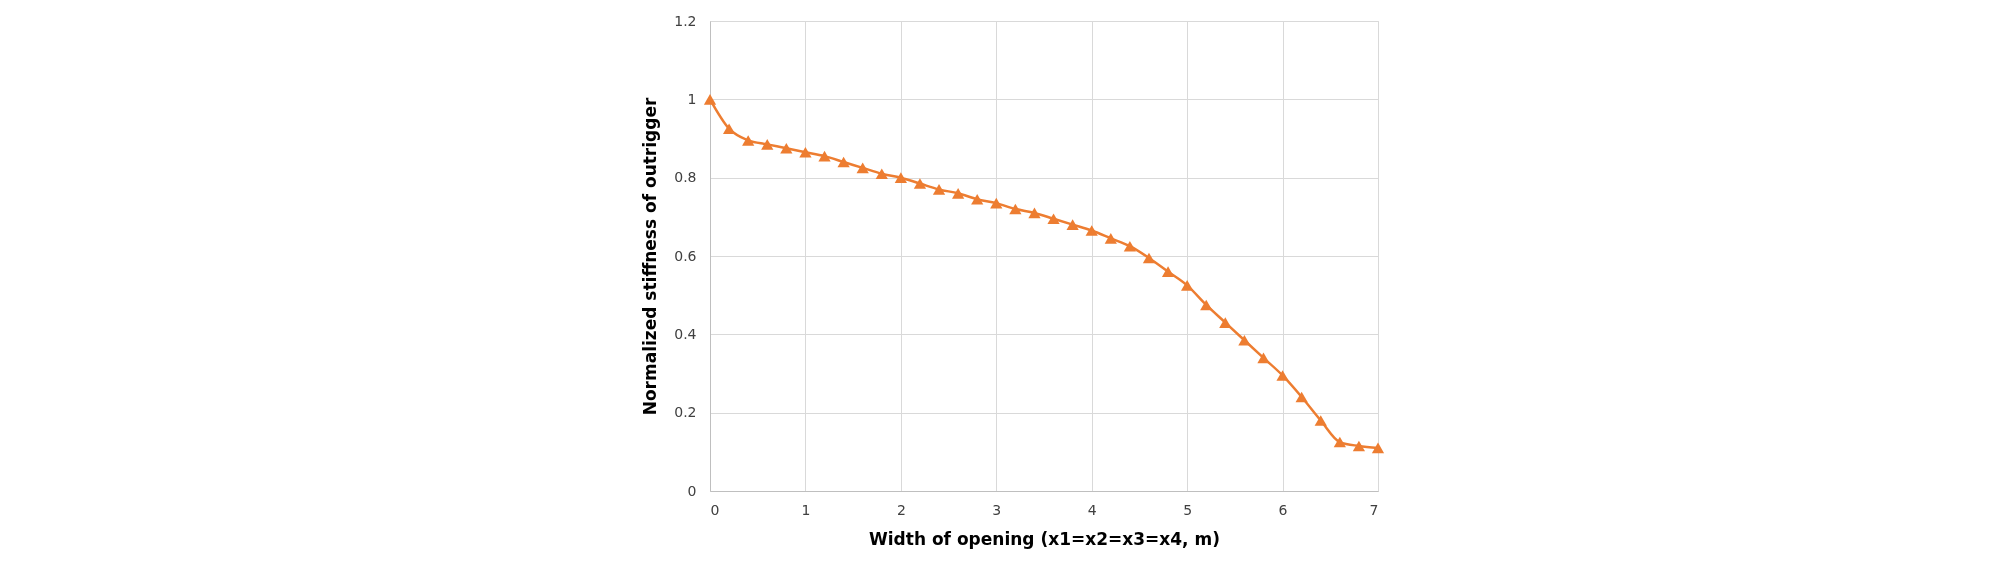  What do you see at coordinates (685, 333) in the screenshot?
I see `y-tick-label: 0.4` at bounding box center [685, 333].